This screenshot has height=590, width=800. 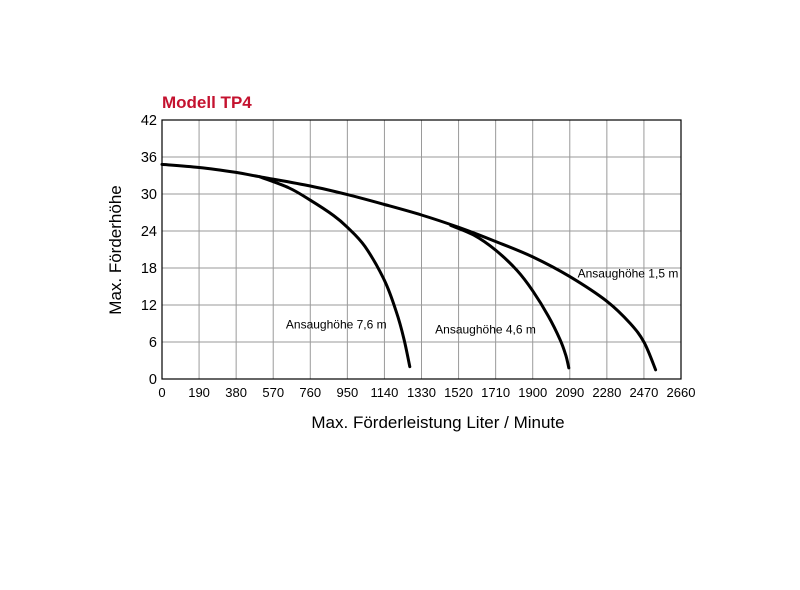 I want to click on x-tick-label: 0, so click(x=161, y=392).